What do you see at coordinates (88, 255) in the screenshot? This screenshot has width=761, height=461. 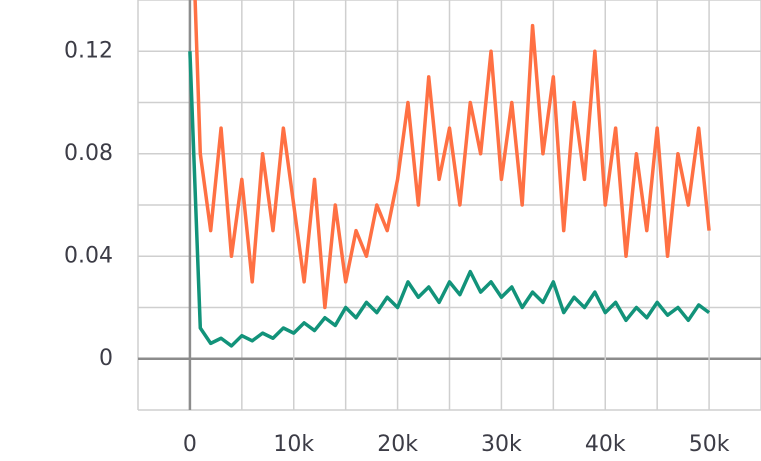 I see `y-tick-label: 0.04` at bounding box center [88, 255].